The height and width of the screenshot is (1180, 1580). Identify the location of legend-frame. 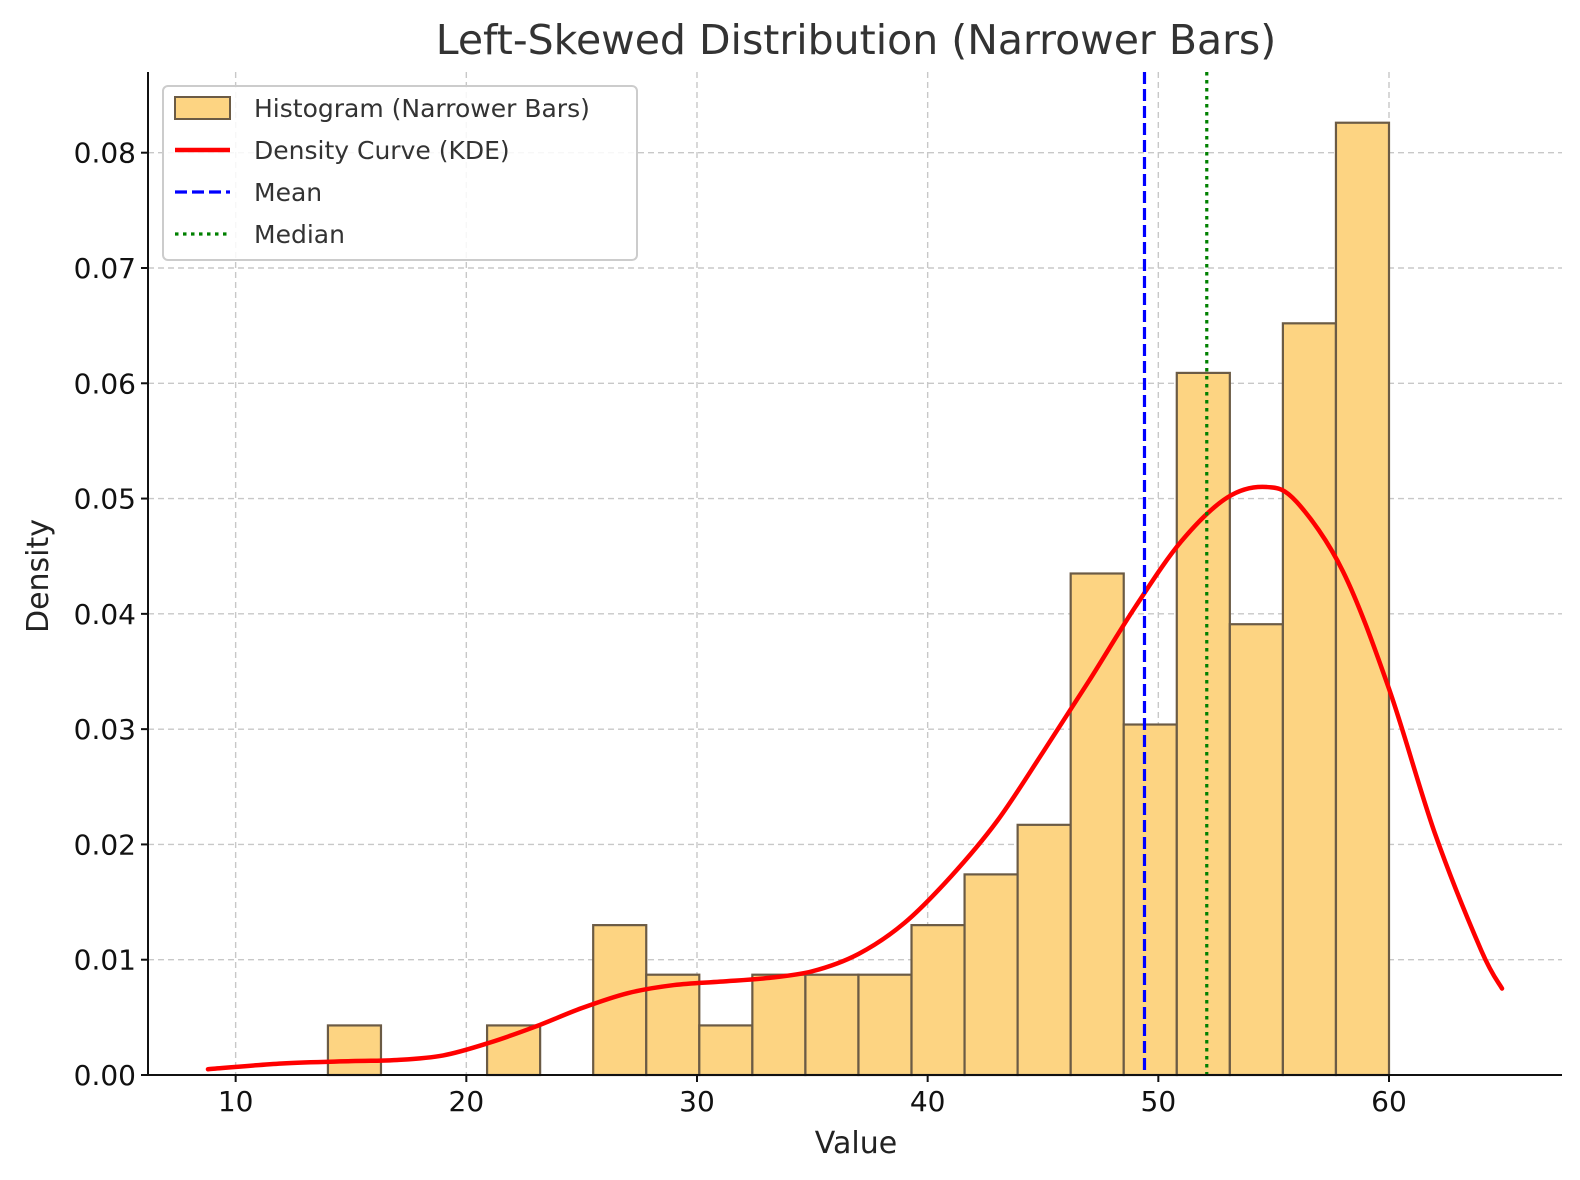
(400, 173).